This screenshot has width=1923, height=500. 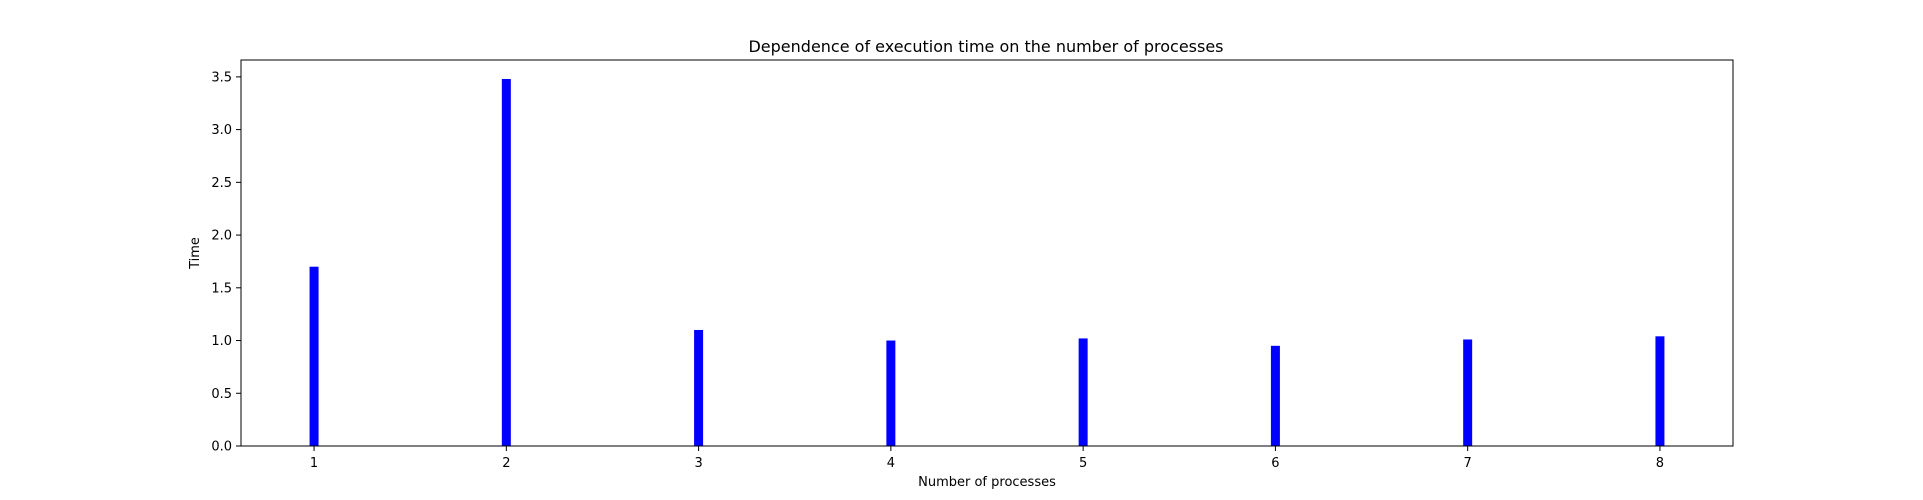 What do you see at coordinates (987, 458) in the screenshot?
I see `x-axis: 1 2 3 4 5 6 7 8` at bounding box center [987, 458].